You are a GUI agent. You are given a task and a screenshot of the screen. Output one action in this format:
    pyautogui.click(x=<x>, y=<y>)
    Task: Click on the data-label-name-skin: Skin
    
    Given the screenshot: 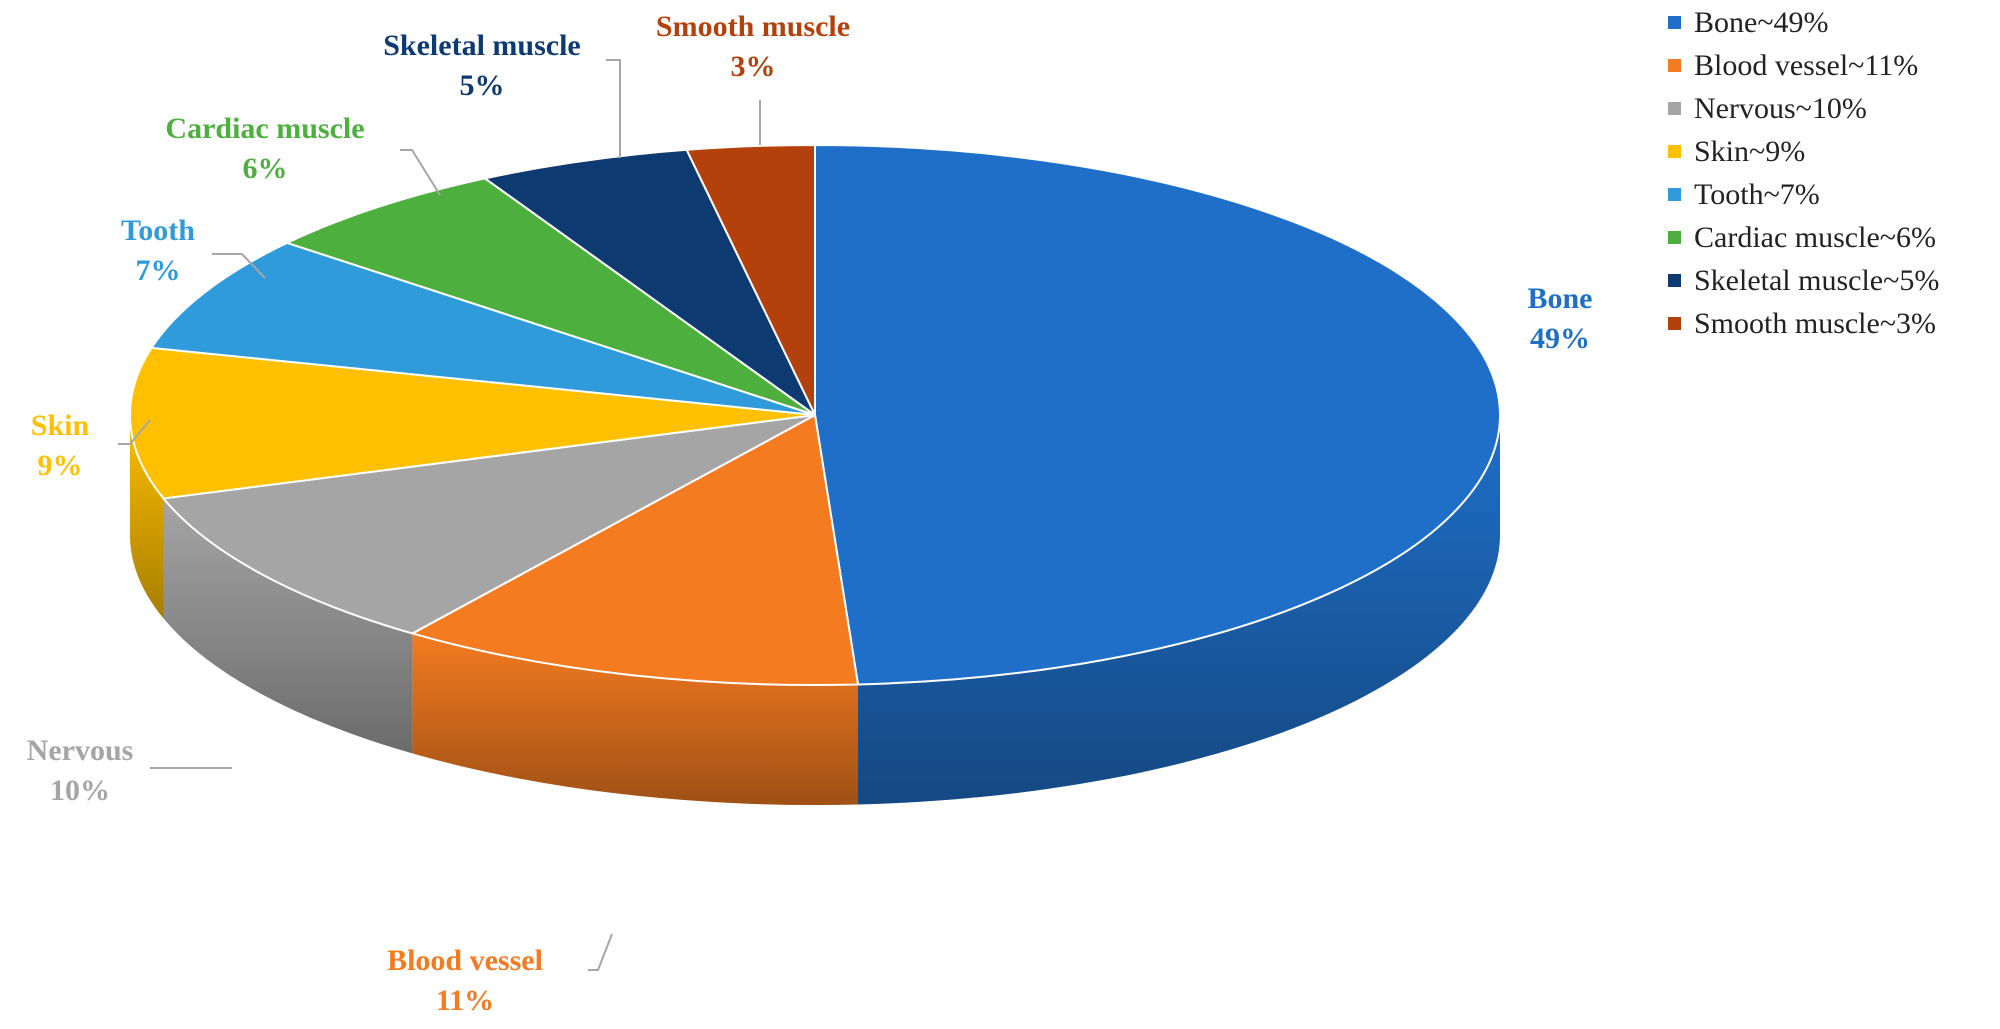 What is the action you would take?
    pyautogui.click(x=60, y=425)
    